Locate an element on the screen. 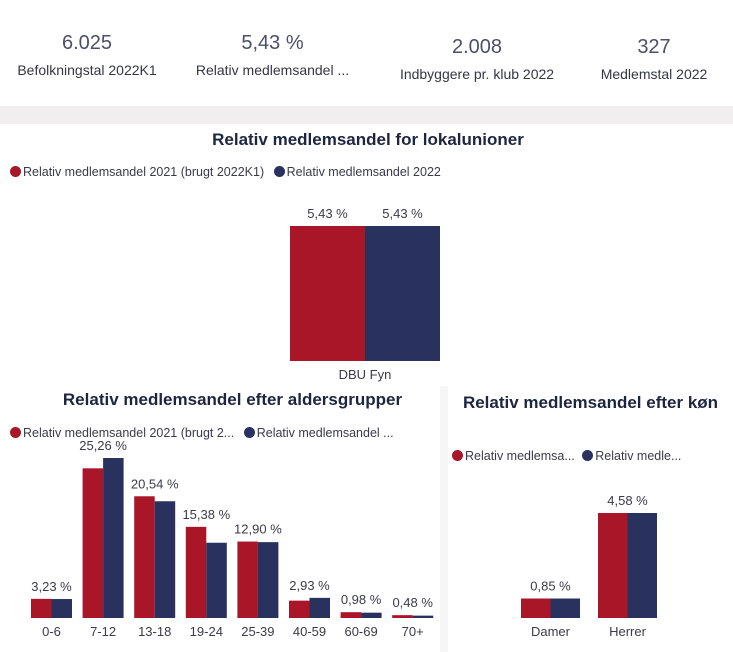  kpi-value: 327 is located at coordinates (654, 47).